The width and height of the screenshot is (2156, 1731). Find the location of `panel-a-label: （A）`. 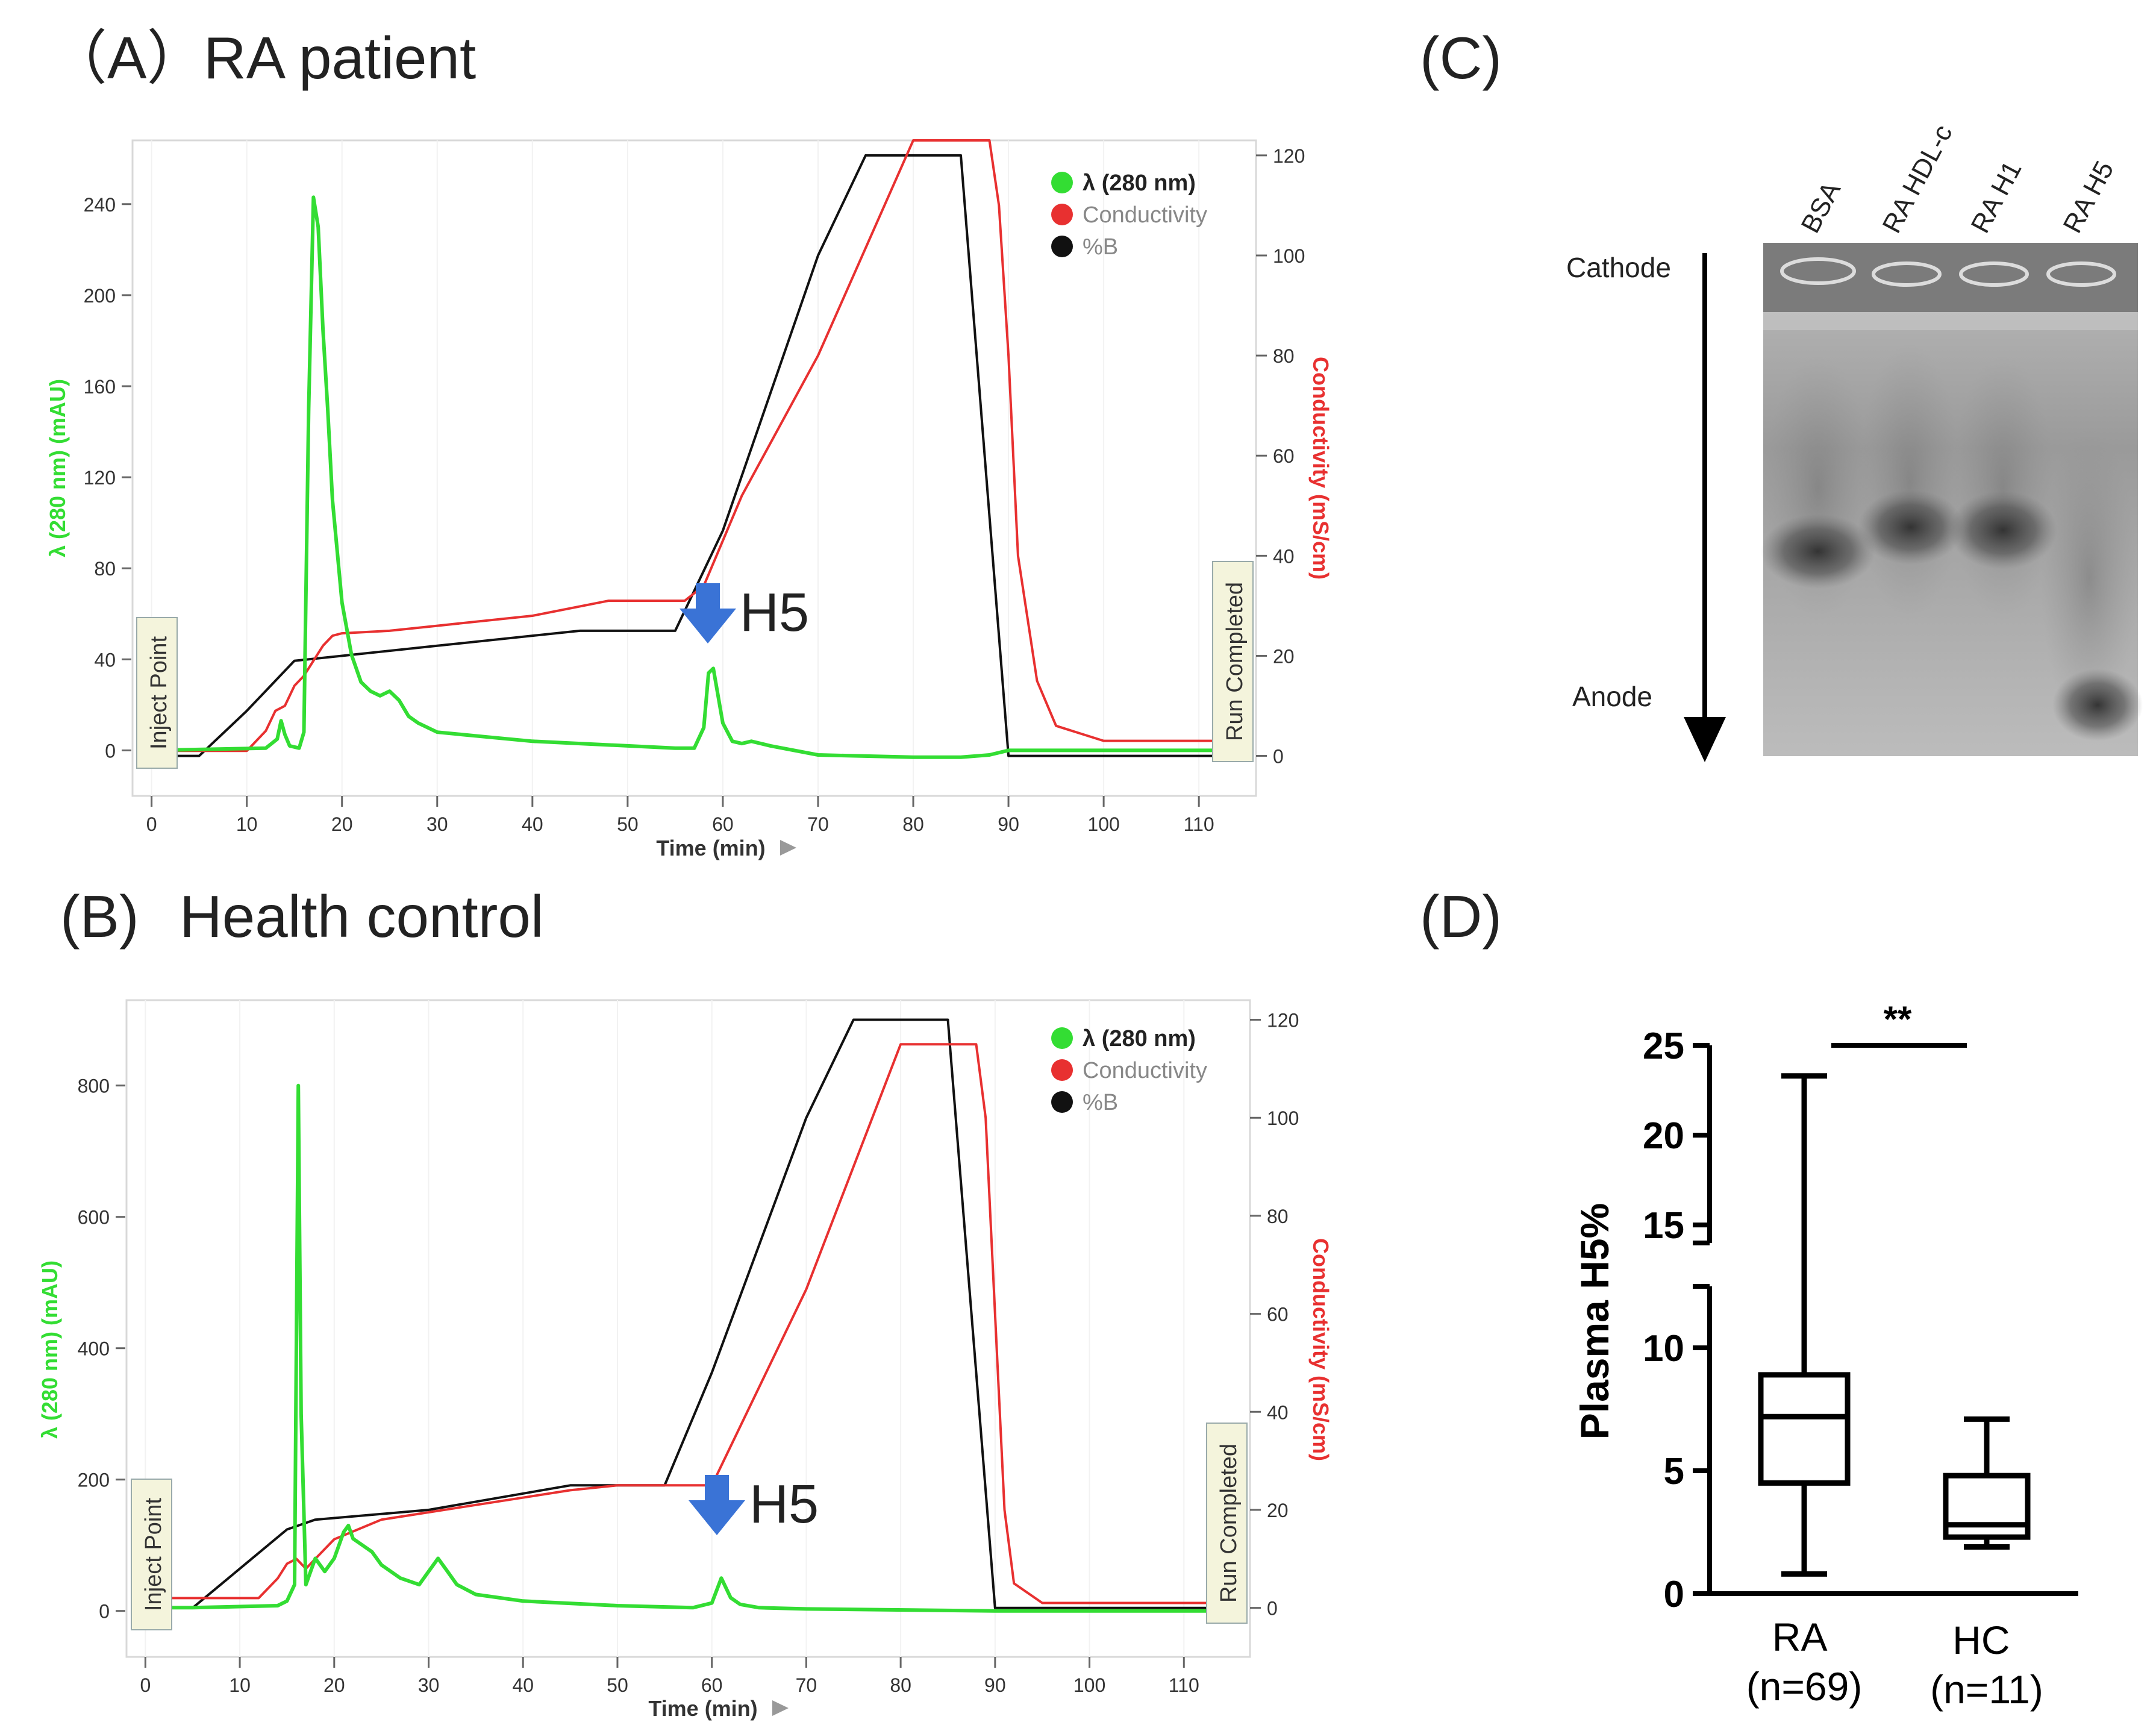

panel-a-label: （A） is located at coordinates (126, 58).